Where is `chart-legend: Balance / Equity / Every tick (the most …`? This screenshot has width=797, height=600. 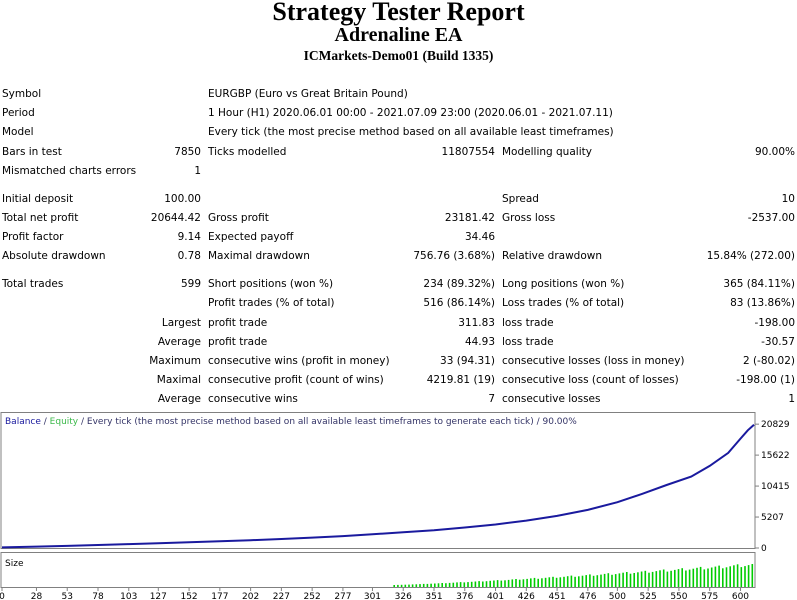
chart-legend: Balance / Equity / Every tick (the most … is located at coordinates (291, 422).